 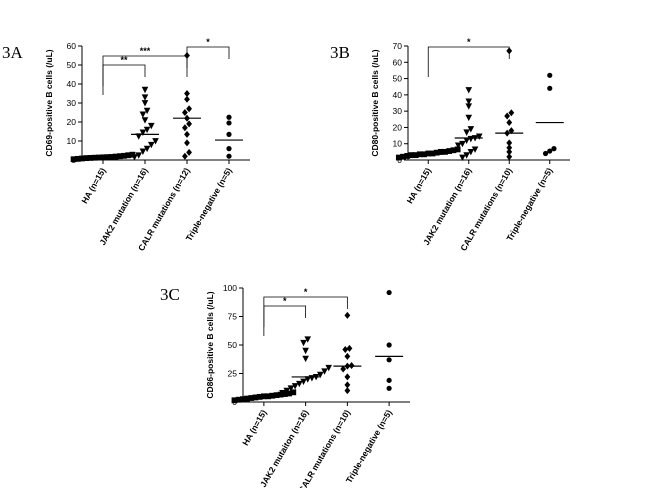 I want to click on significance-label-3c-0: *, so click(x=285, y=301).